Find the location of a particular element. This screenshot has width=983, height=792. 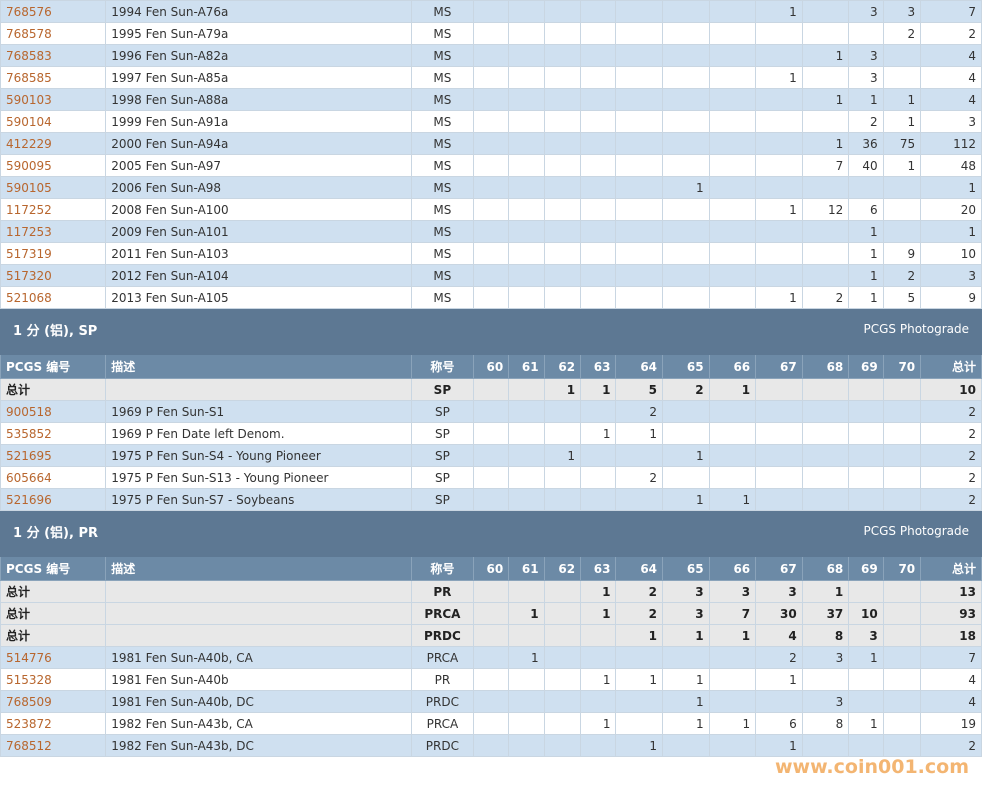

pcgs-number-link: 900518 is located at coordinates (53, 411).